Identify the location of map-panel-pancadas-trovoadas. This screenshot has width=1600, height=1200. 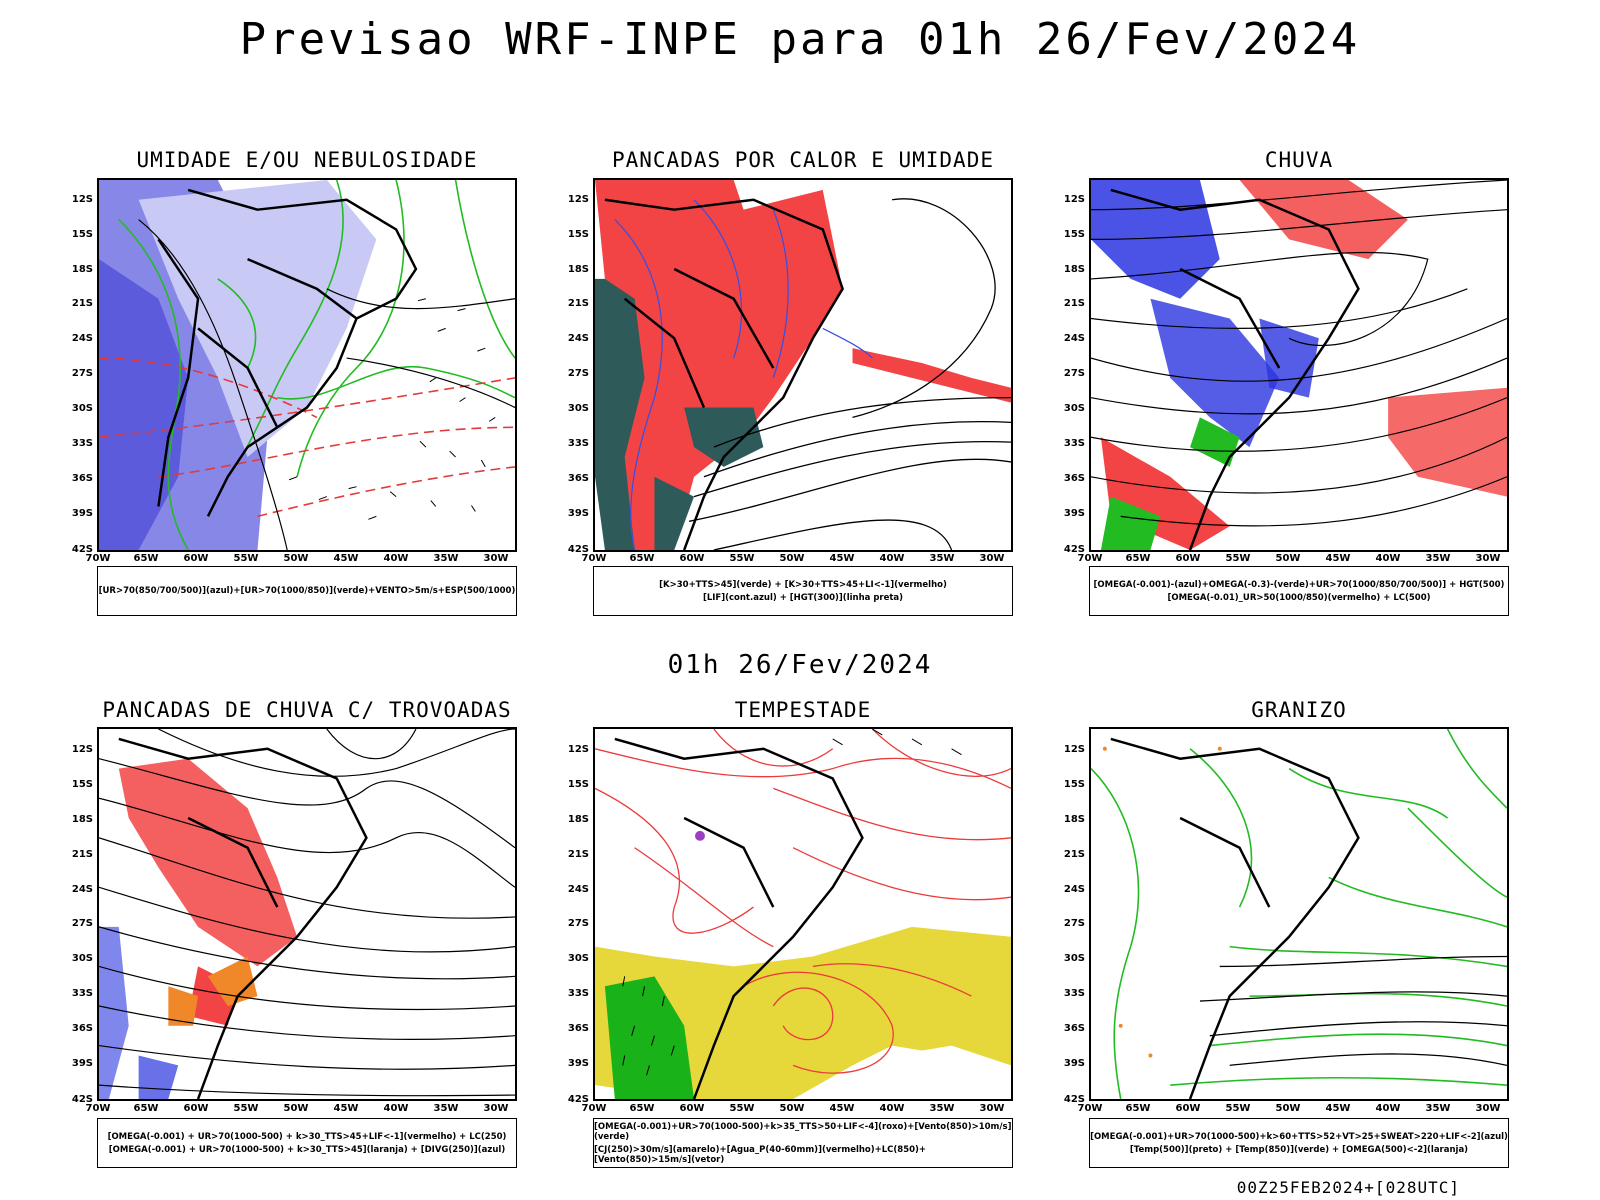
(307, 914).